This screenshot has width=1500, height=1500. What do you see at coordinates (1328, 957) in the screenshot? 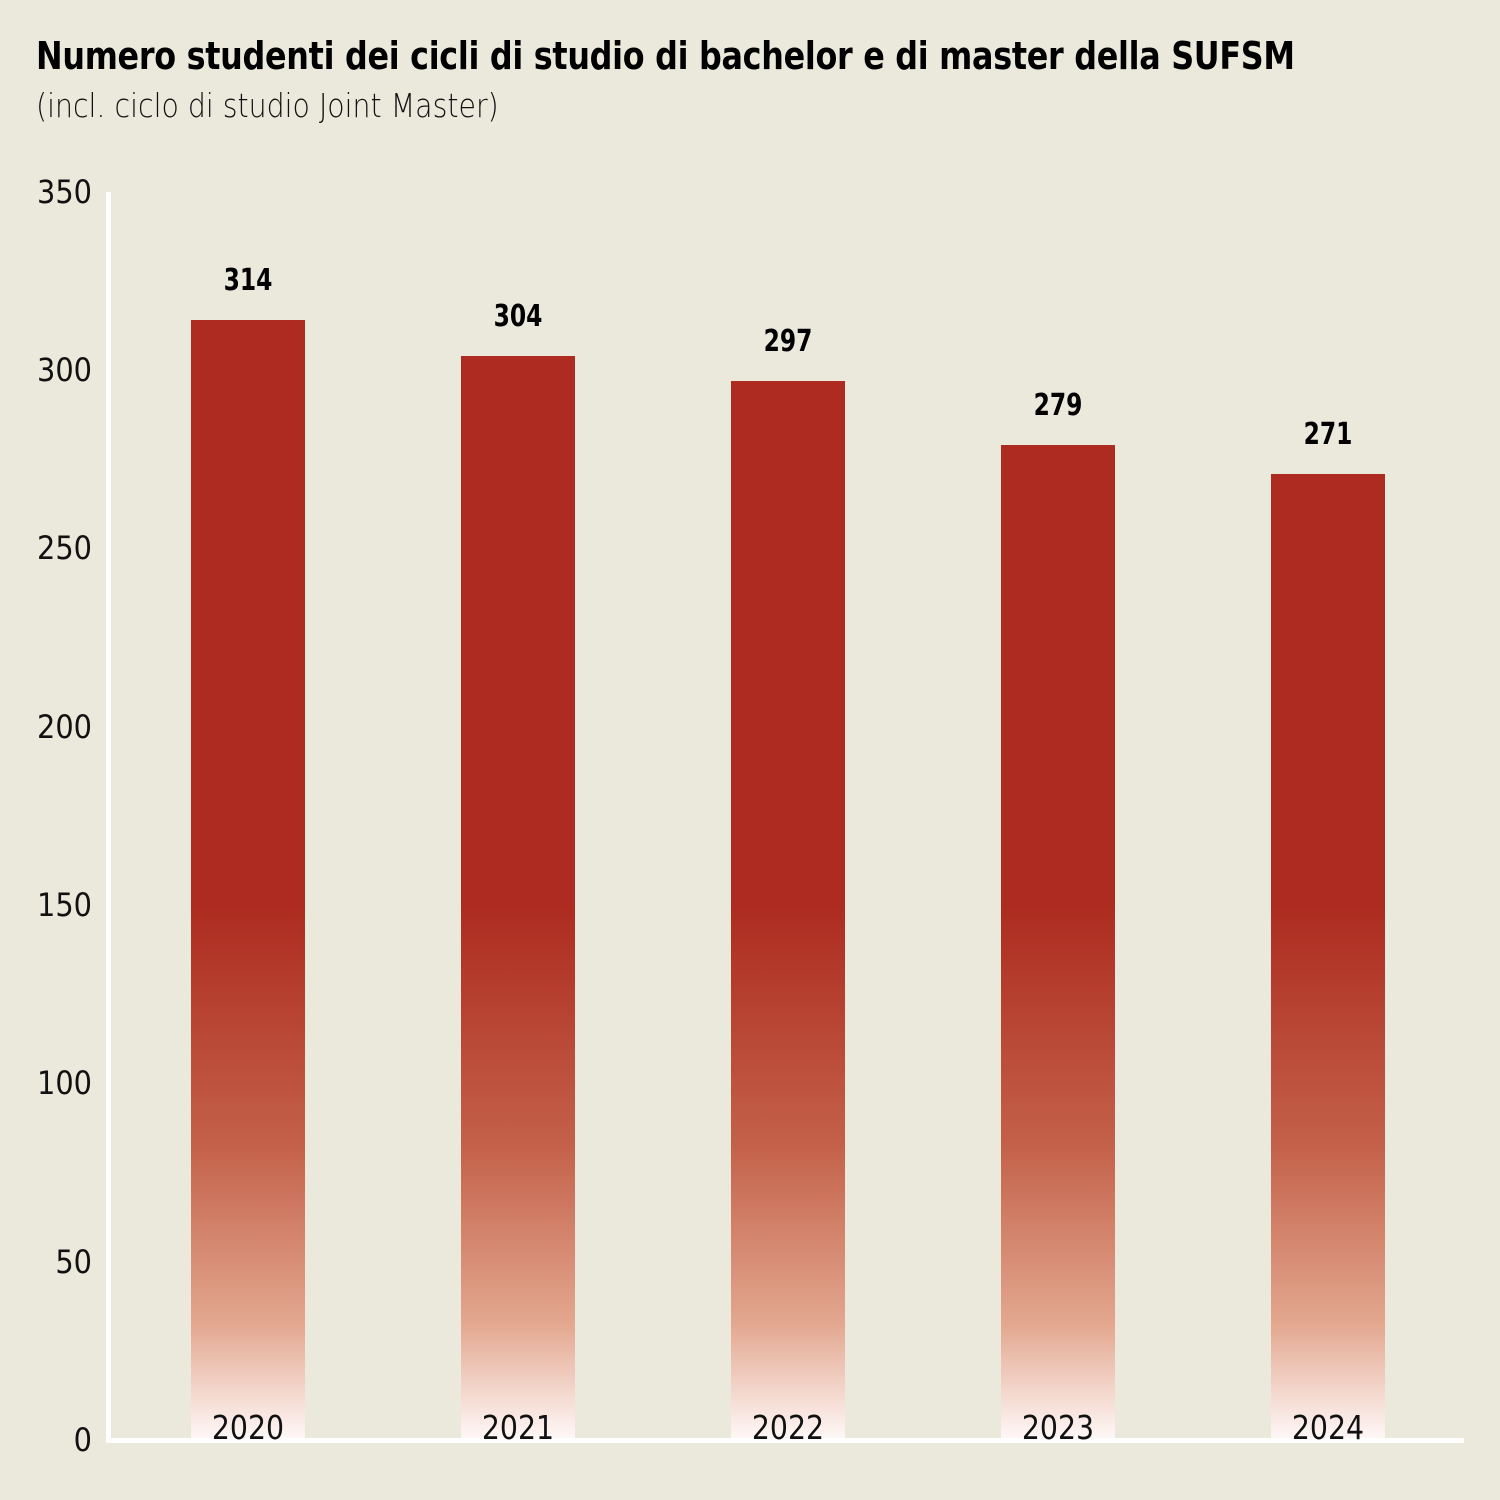
I see `bar-2024` at bounding box center [1328, 957].